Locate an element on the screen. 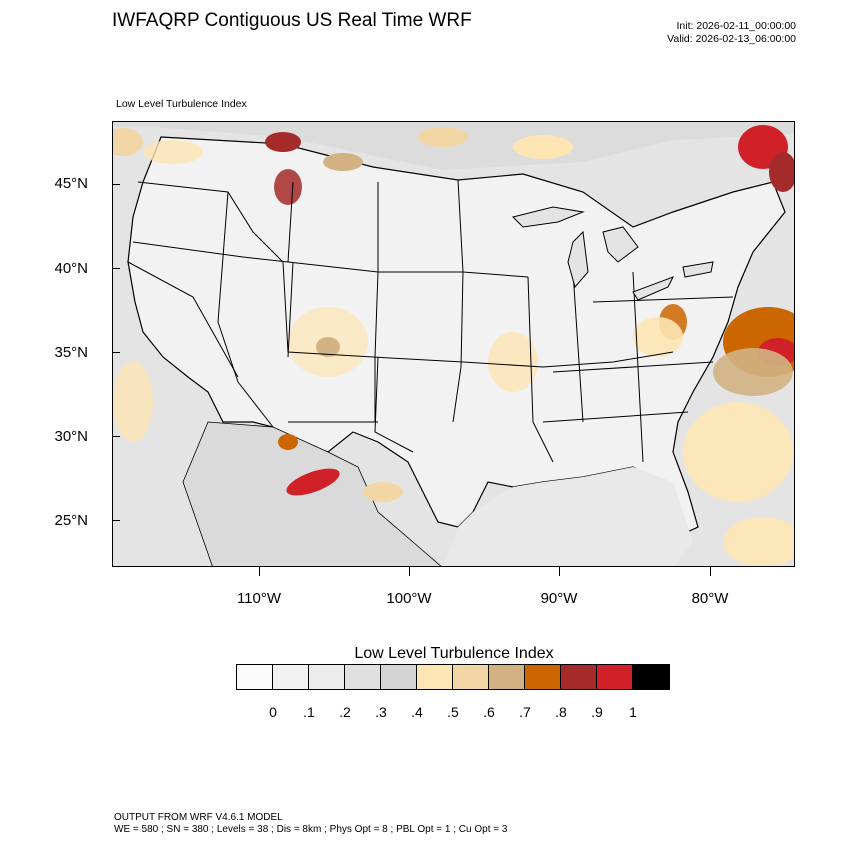 The height and width of the screenshot is (850, 850). init-time: Init: 2026-02-11_00:00:00 is located at coordinates (736, 26).